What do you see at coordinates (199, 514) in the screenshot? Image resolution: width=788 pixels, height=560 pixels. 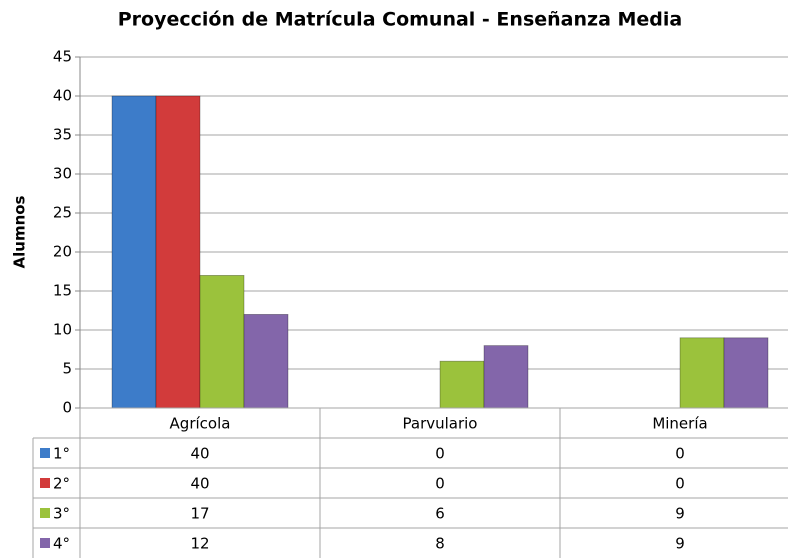 I see `table-value: 17` at bounding box center [199, 514].